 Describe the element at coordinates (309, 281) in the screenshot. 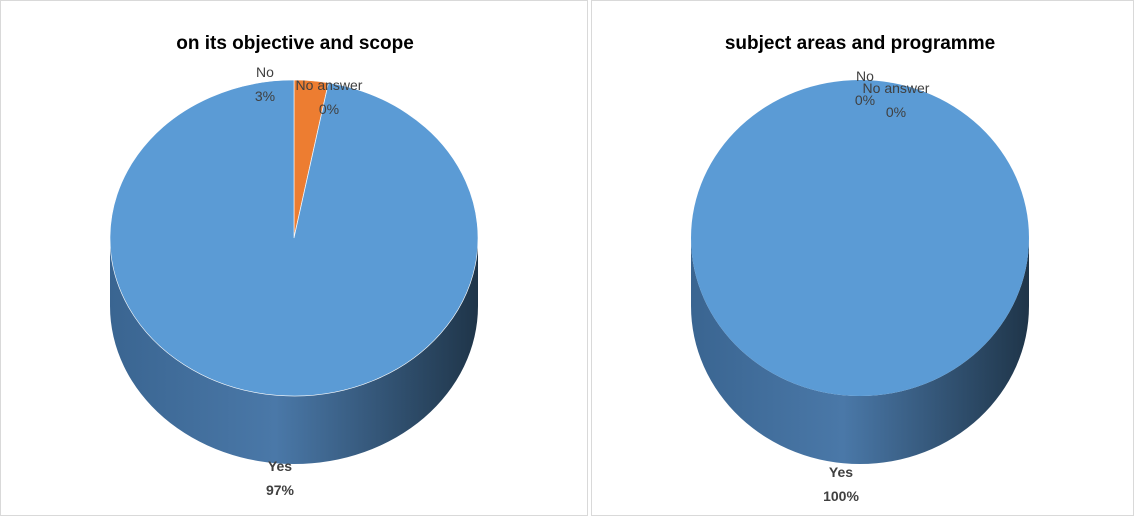

I see `label-layer: Yes 97% No 3% No answer 0%` at that location.